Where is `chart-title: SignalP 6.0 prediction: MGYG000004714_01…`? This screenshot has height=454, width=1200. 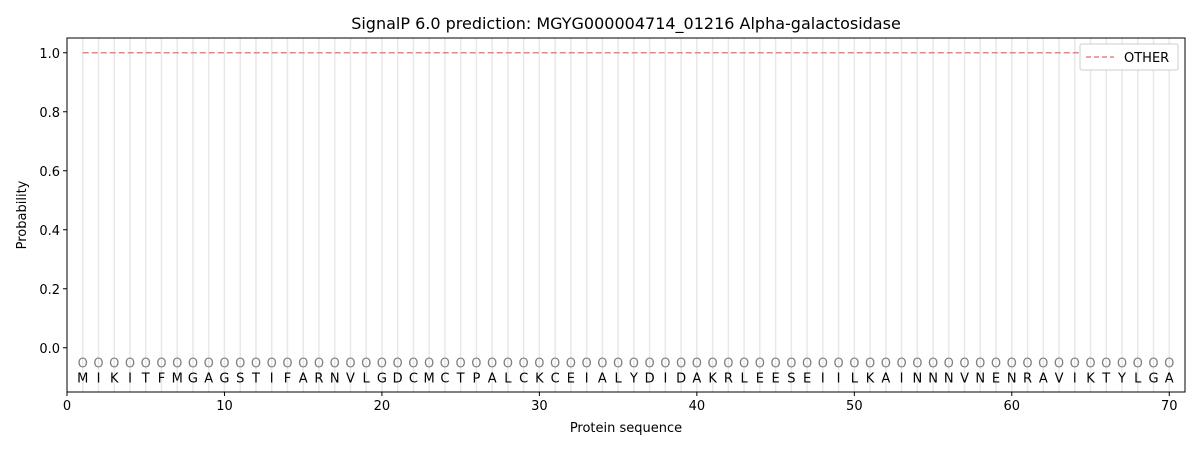
chart-title: SignalP 6.0 prediction: MGYG000004714_01… is located at coordinates (626, 24).